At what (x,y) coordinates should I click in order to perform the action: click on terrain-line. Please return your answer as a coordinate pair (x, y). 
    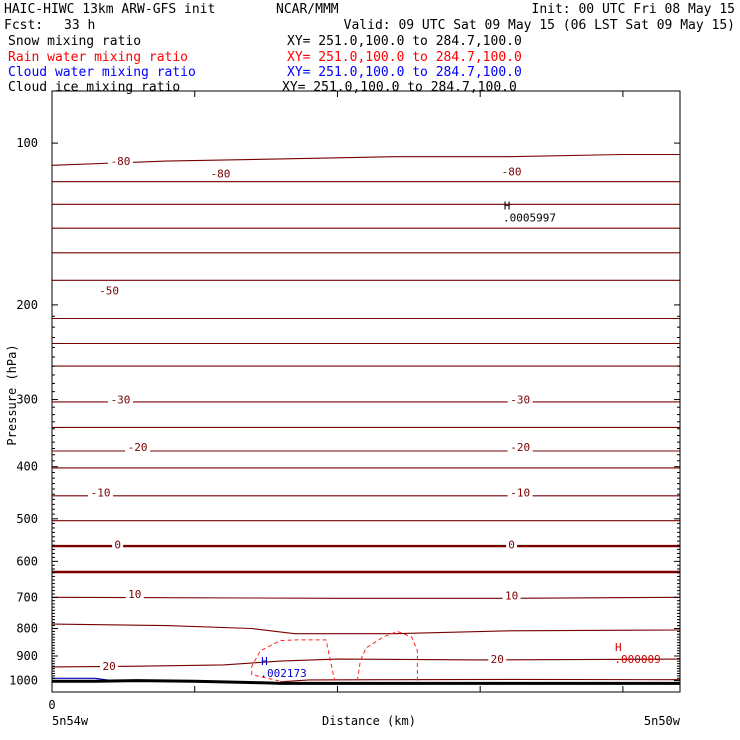
    Looking at the image, I should click on (366, 682).